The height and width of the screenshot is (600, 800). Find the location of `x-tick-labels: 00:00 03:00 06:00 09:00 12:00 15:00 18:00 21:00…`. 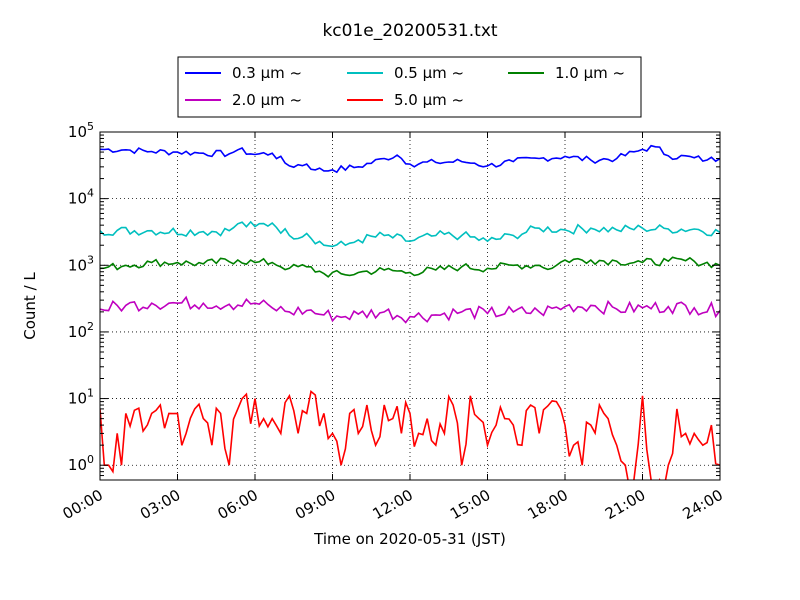

x-tick-labels: 00:00 03:00 06:00 09:00 12:00 15:00 18:00 21:00… is located at coordinates (393, 504).